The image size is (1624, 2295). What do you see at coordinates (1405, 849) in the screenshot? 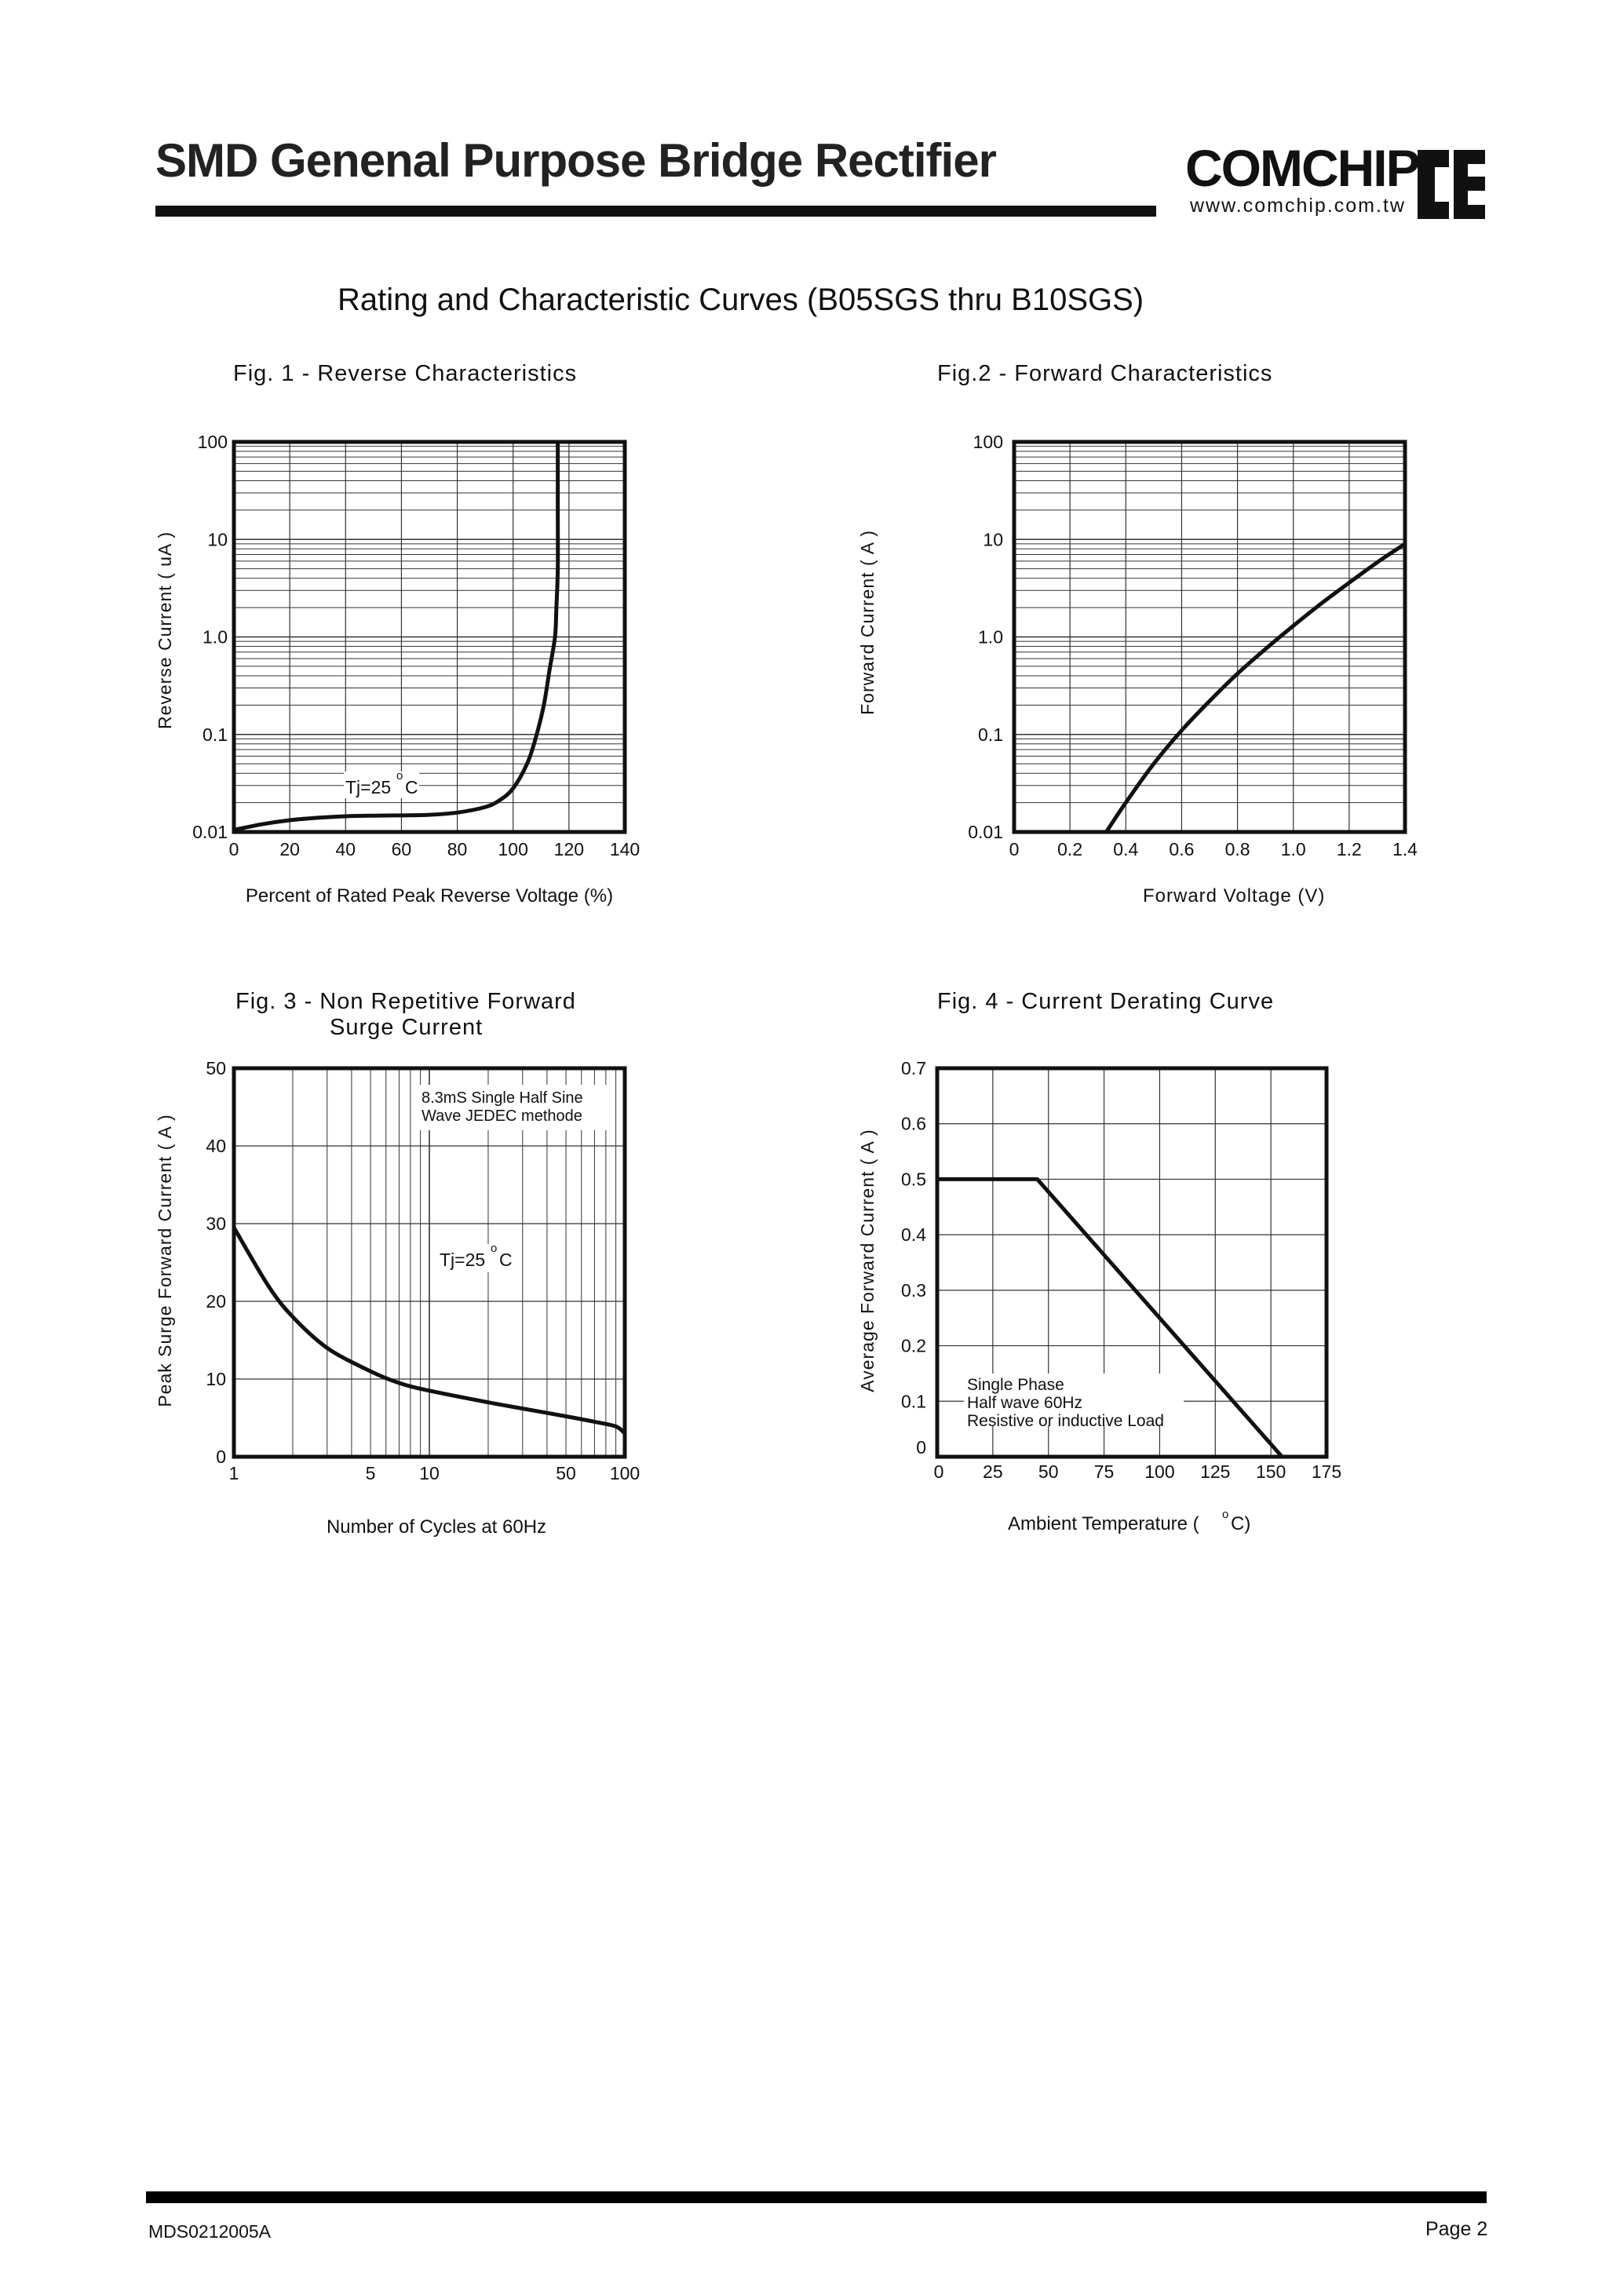
I see `x-tick-label: 1.4` at bounding box center [1405, 849].